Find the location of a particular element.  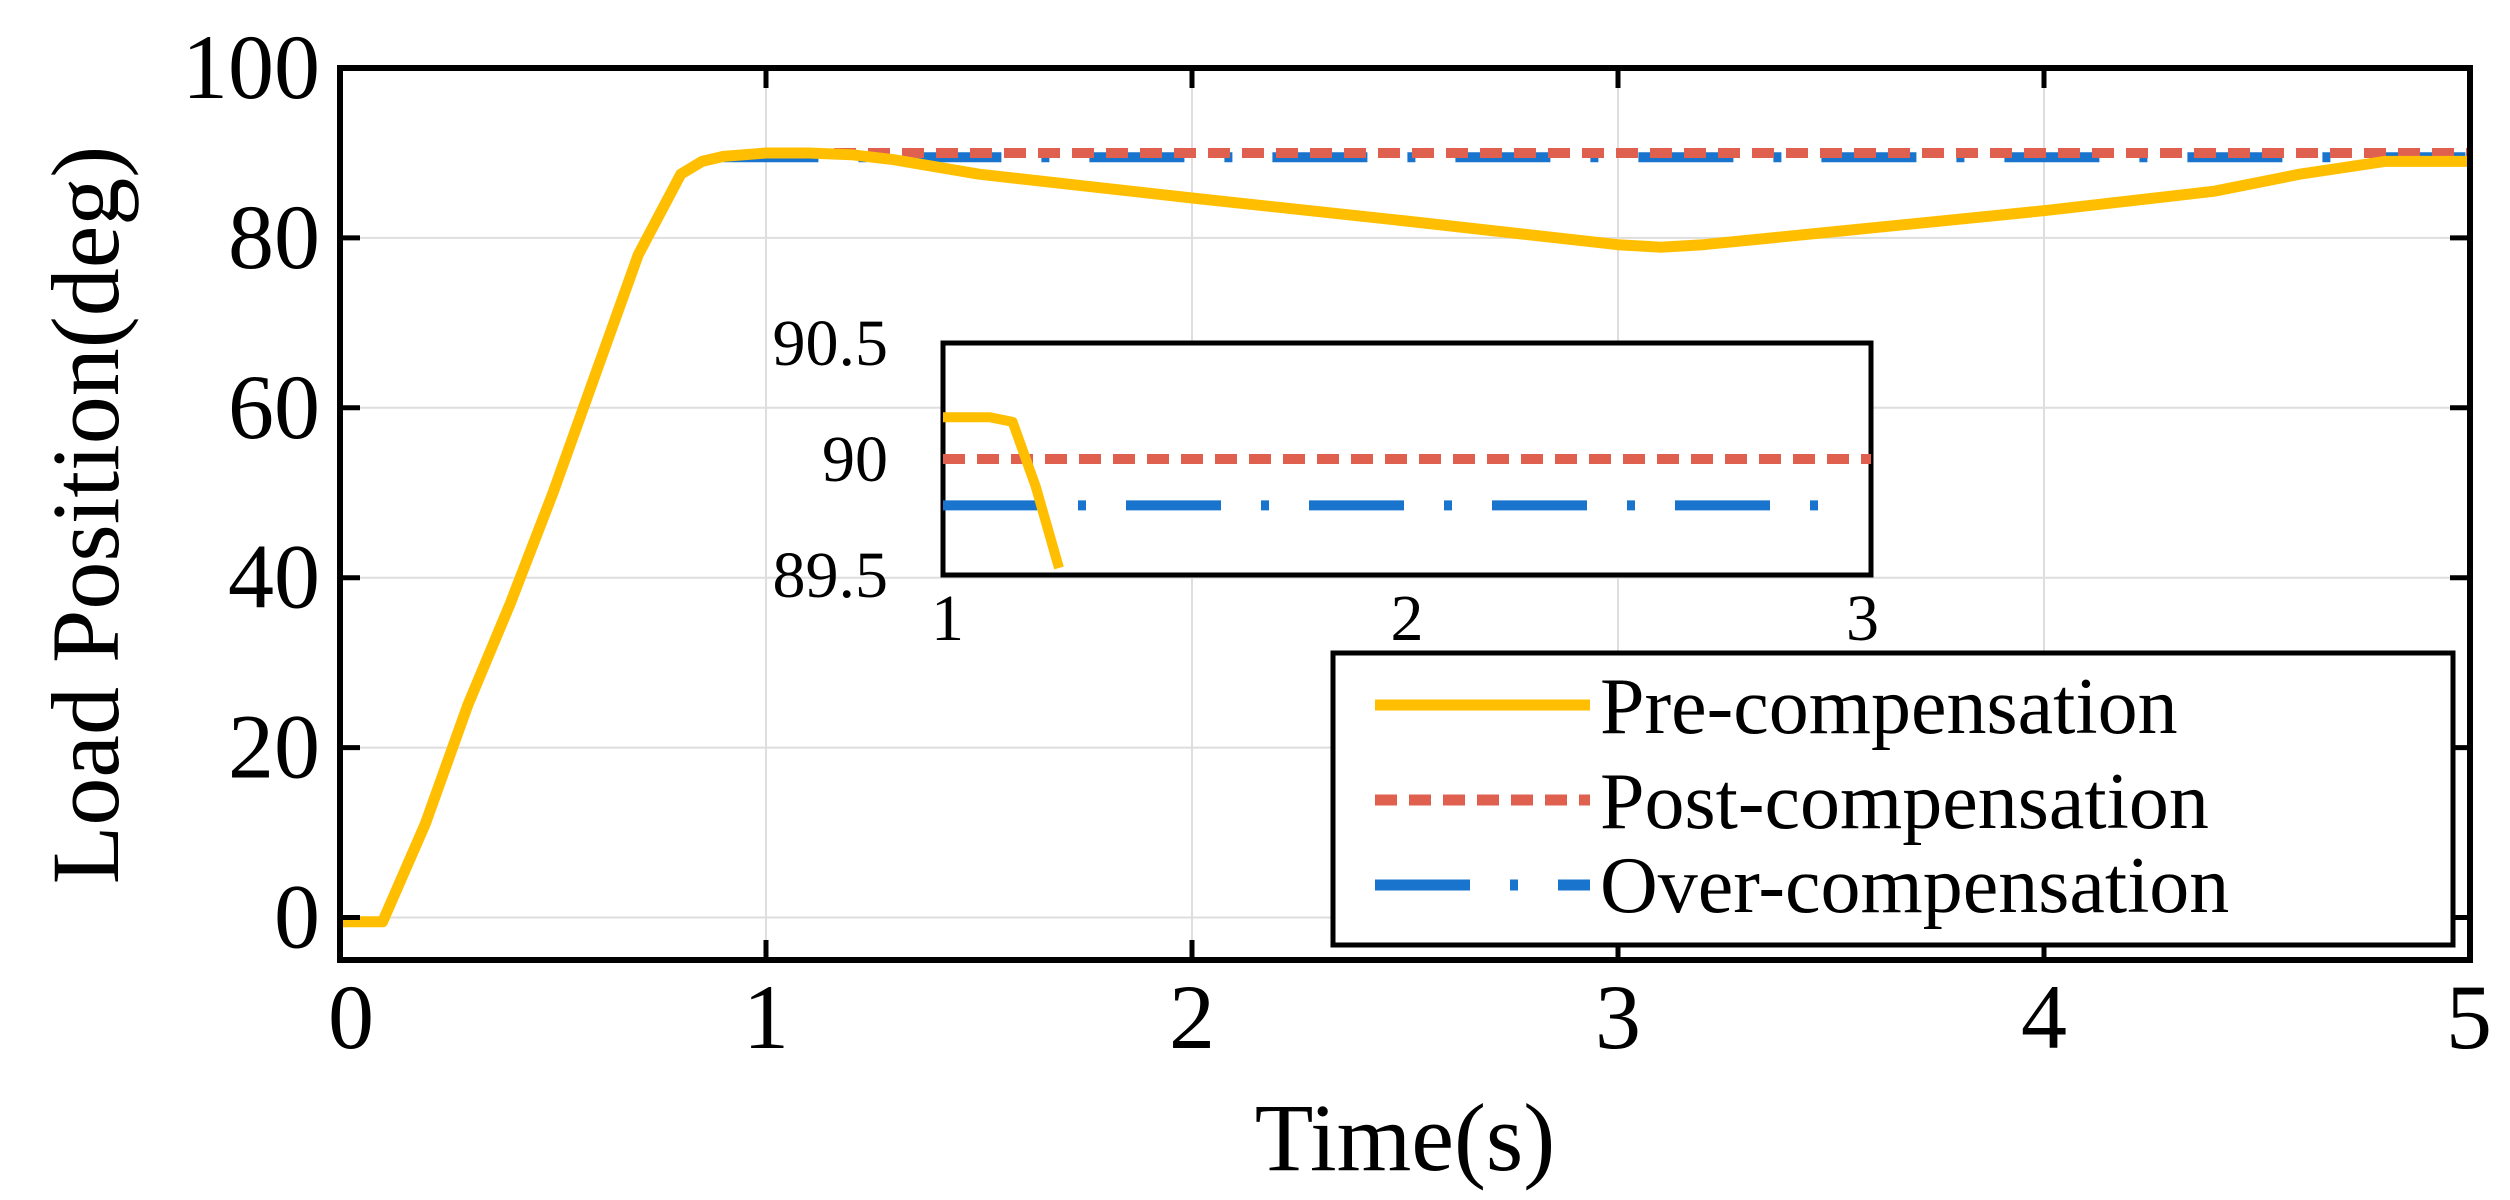

x-tick-label-5: 5 is located at coordinates (2469, 1017).